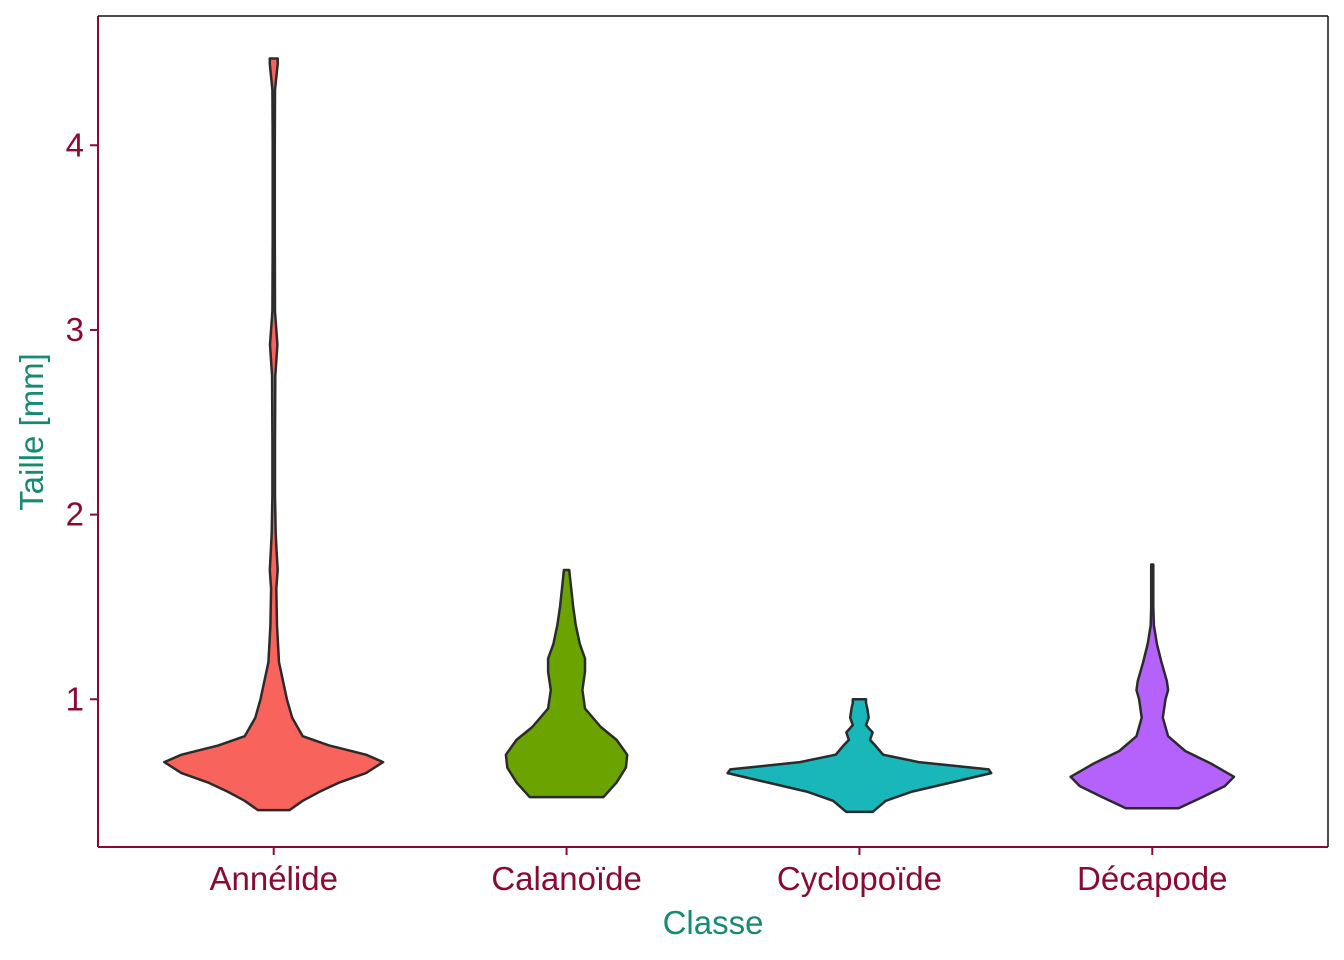 This screenshot has height=960, width=1344. Describe the element at coordinates (75, 514) in the screenshot. I see `y-tick-label: 2` at that location.